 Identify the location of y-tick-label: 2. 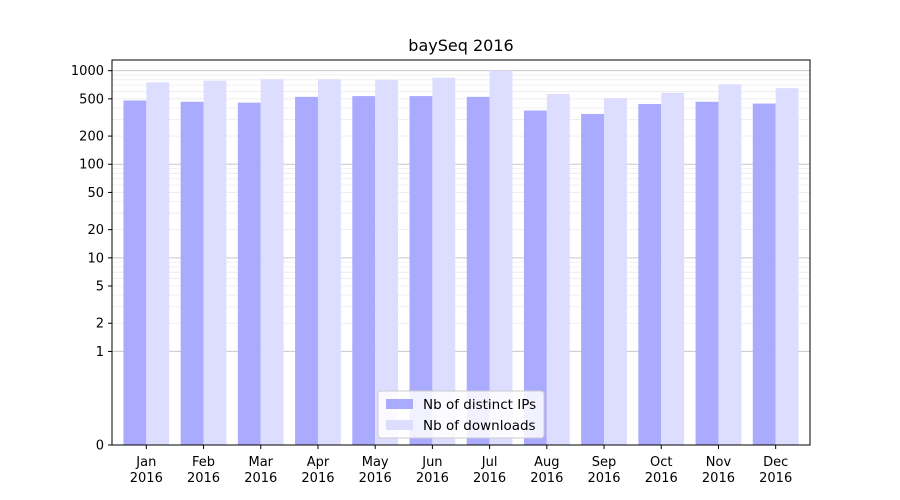
(100, 324).